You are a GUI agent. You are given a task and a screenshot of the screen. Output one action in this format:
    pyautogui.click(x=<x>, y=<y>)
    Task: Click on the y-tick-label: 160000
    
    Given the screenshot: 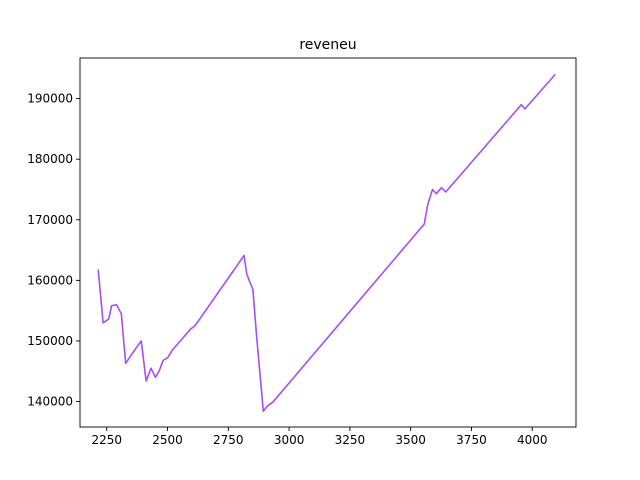 What is the action you would take?
    pyautogui.click(x=50, y=280)
    